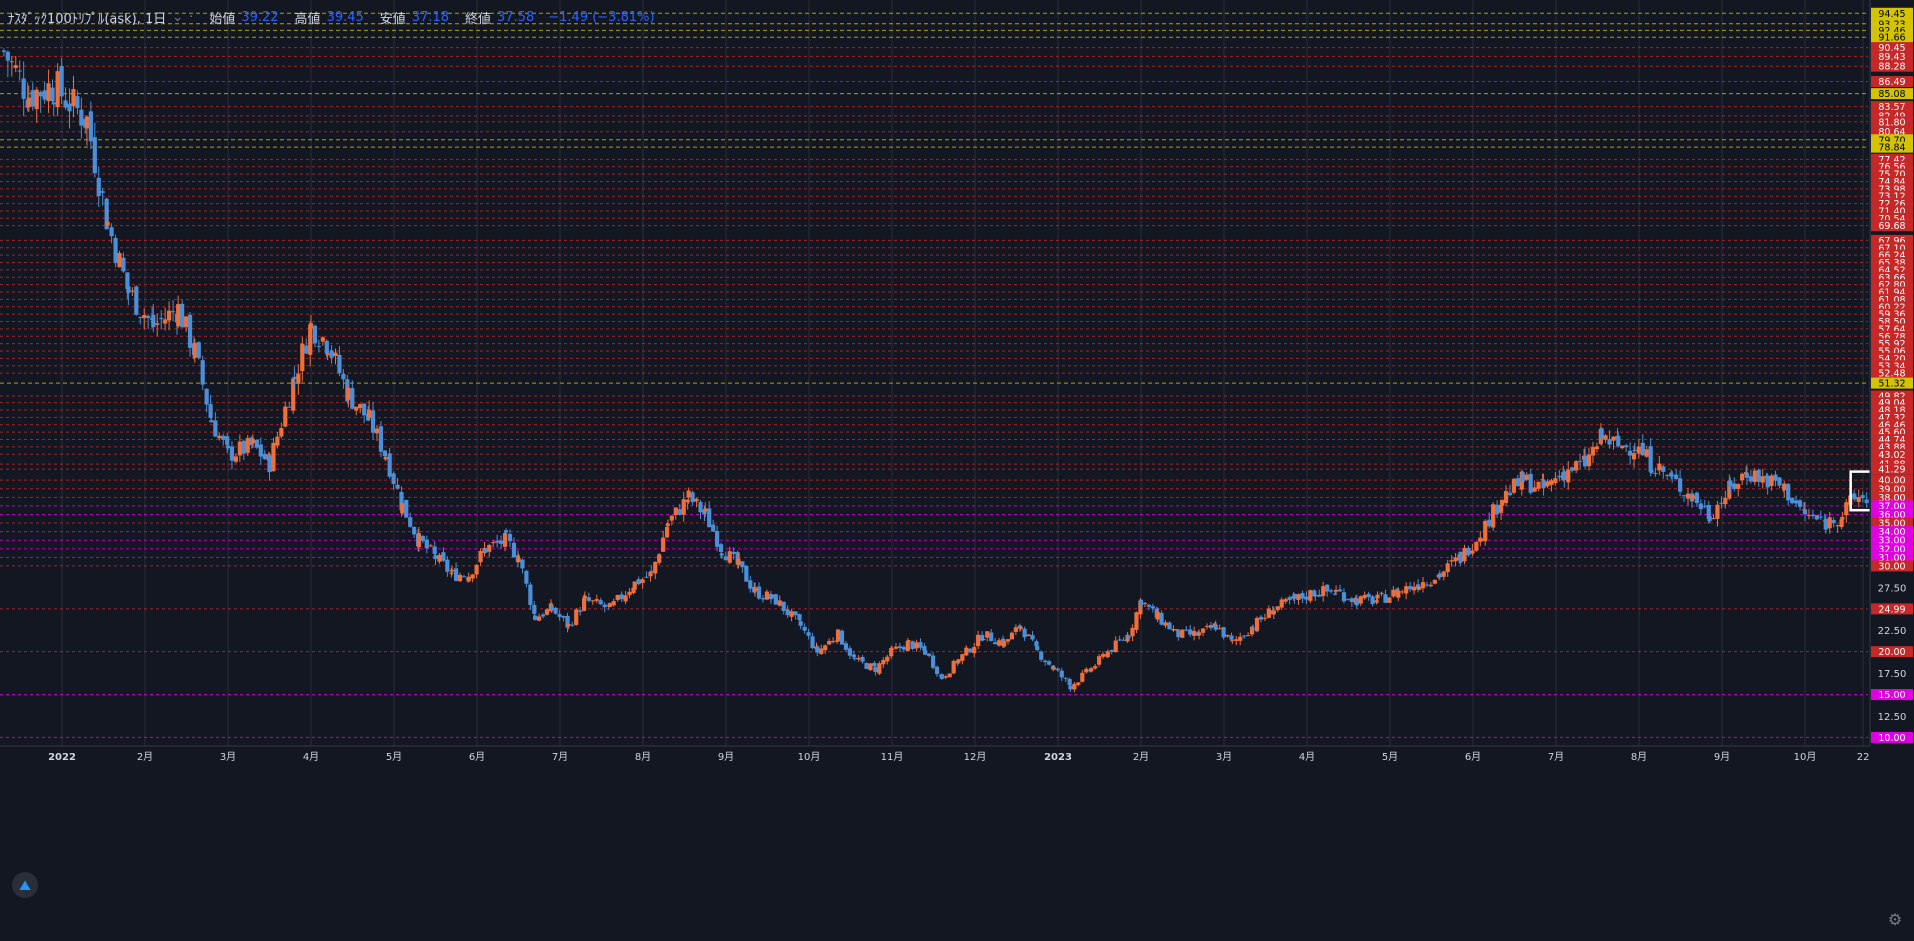 The image size is (1914, 941). I want to click on time-tick-label: 2023, so click(1058, 757).